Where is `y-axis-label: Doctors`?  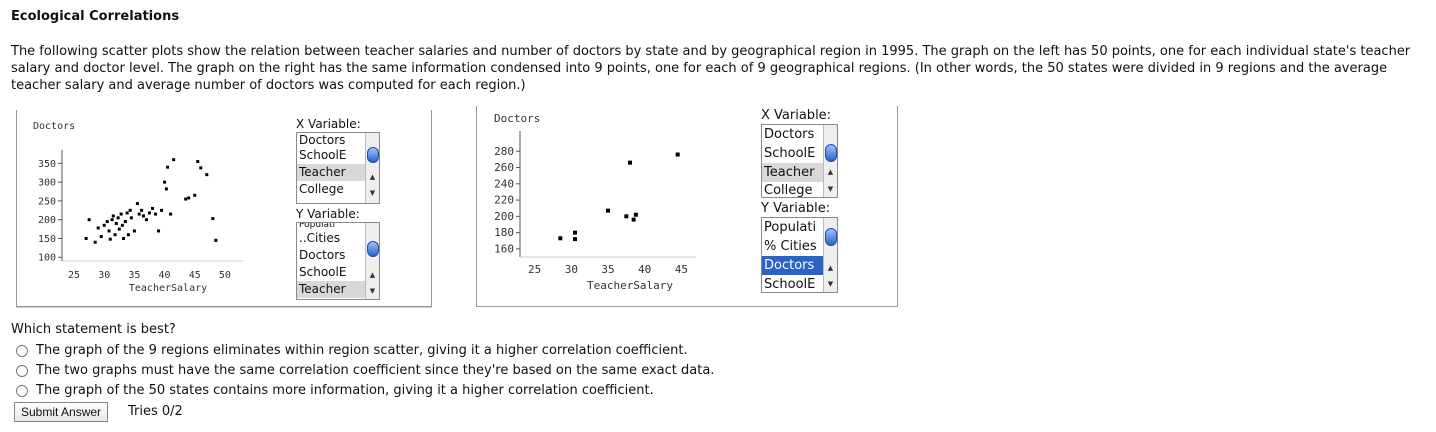
y-axis-label: Doctors is located at coordinates (54, 126).